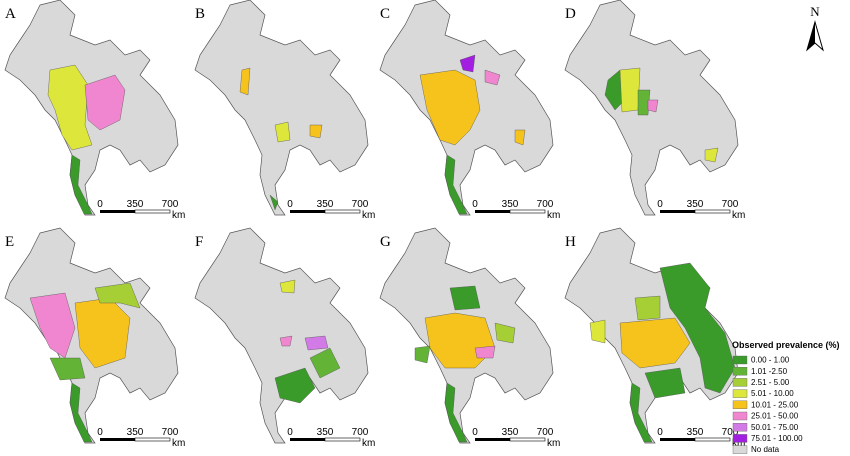  What do you see at coordinates (770, 360) in the screenshot?
I see `legend-label: 0.00 - 1.00` at bounding box center [770, 360].